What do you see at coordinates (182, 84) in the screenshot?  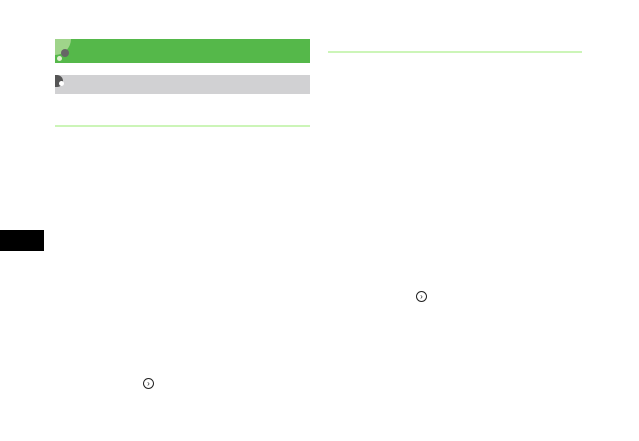 I see `subsection-header-bar` at bounding box center [182, 84].